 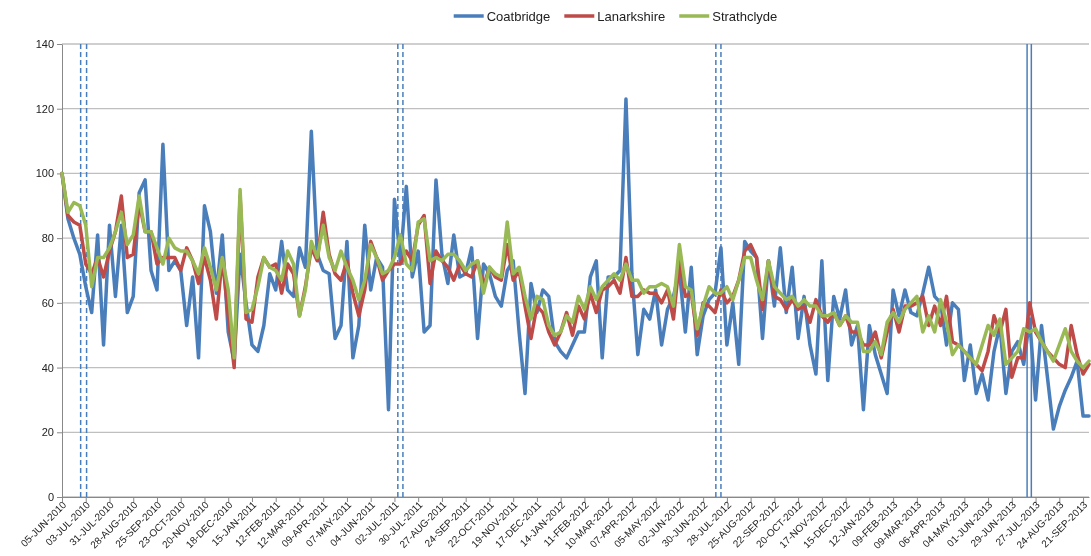 I want to click on y-tick-label: 100, so click(x=44, y=173).